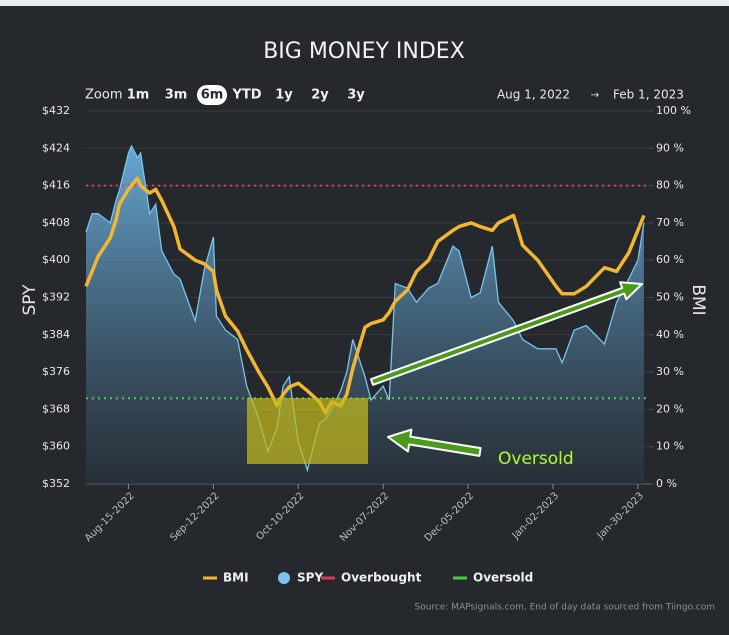  I want to click on legend-swatch, so click(284, 578).